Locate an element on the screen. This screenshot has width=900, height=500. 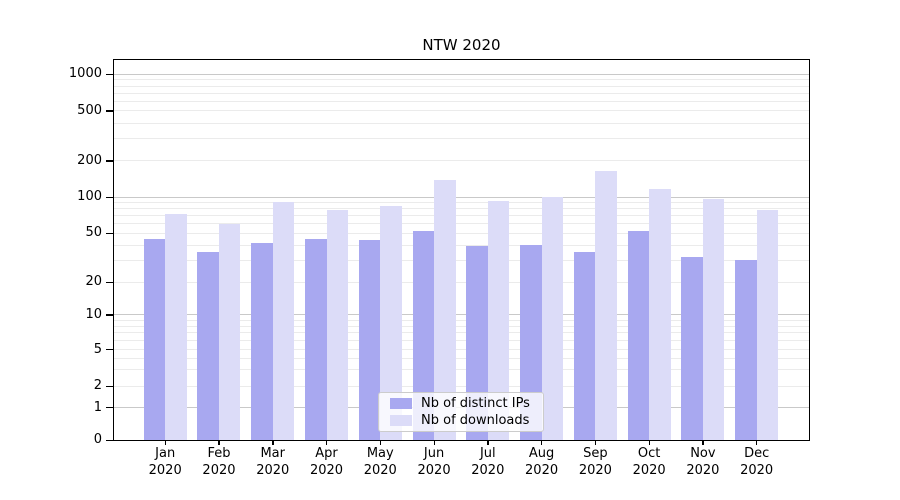
x-tick-aug is located at coordinates (542, 442).